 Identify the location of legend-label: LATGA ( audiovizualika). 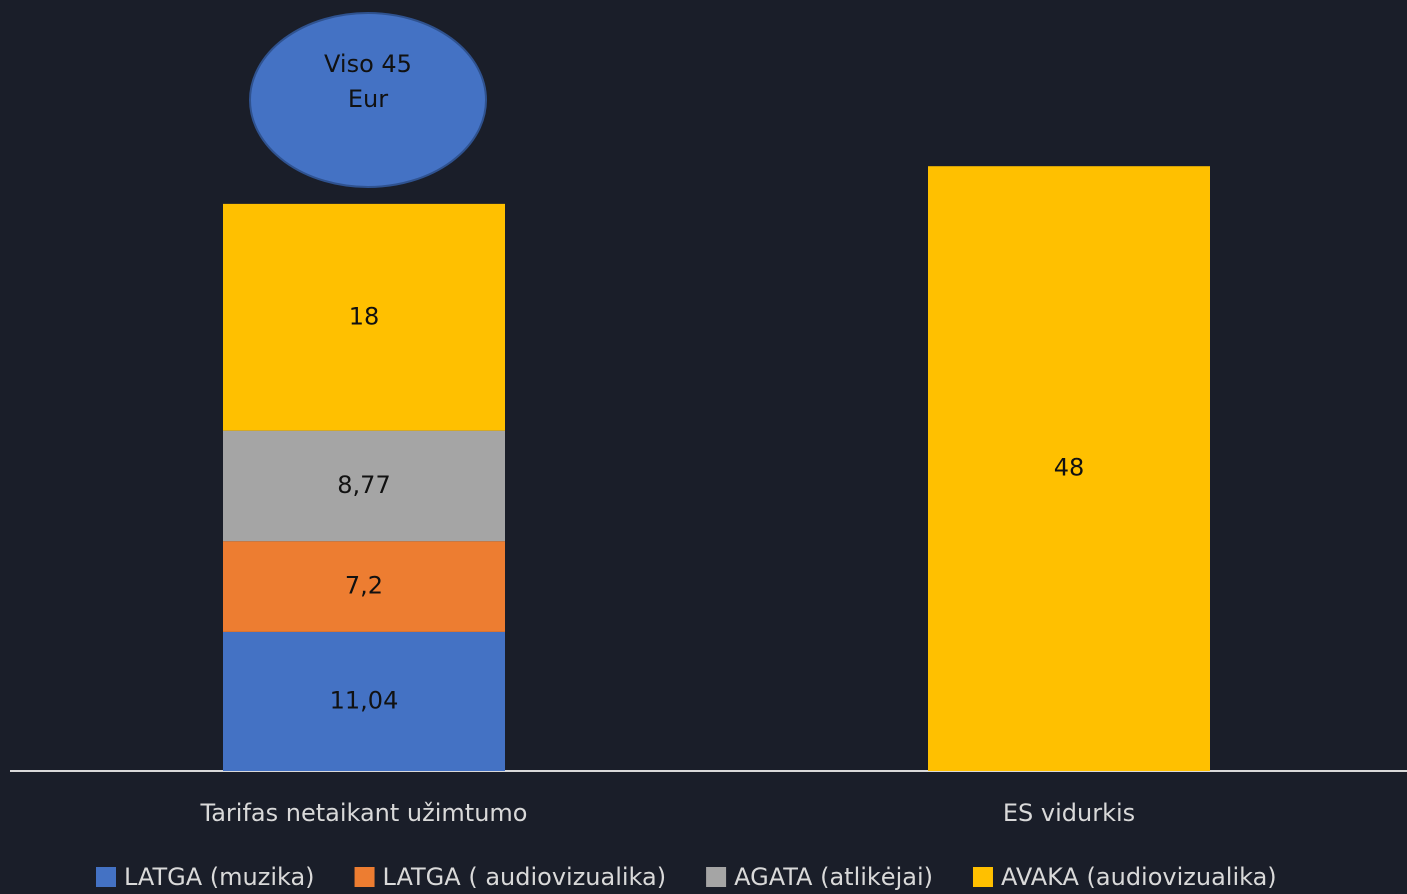
(525, 877).